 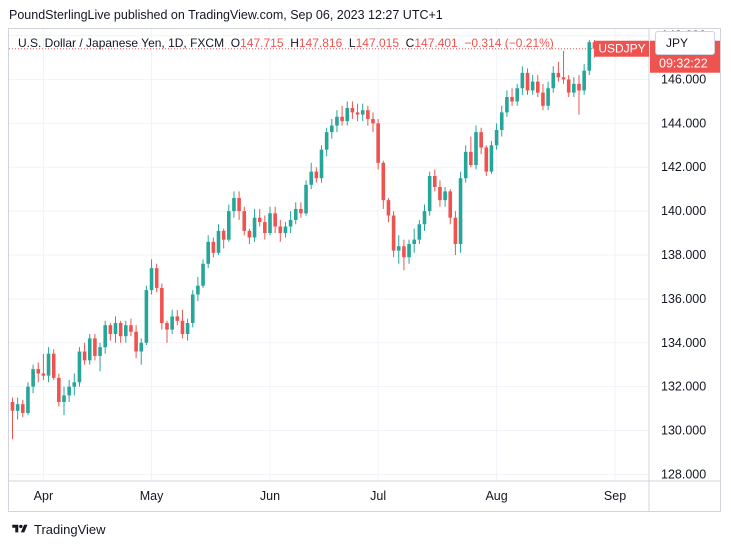 I want to click on currency-button: JPY, so click(x=685, y=43).